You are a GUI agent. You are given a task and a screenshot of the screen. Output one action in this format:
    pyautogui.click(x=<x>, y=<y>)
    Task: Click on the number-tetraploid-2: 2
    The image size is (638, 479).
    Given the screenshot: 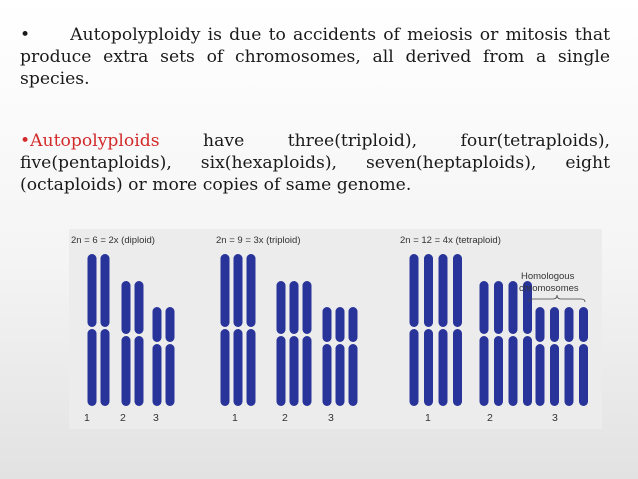 What is the action you would take?
    pyautogui.click(x=490, y=418)
    